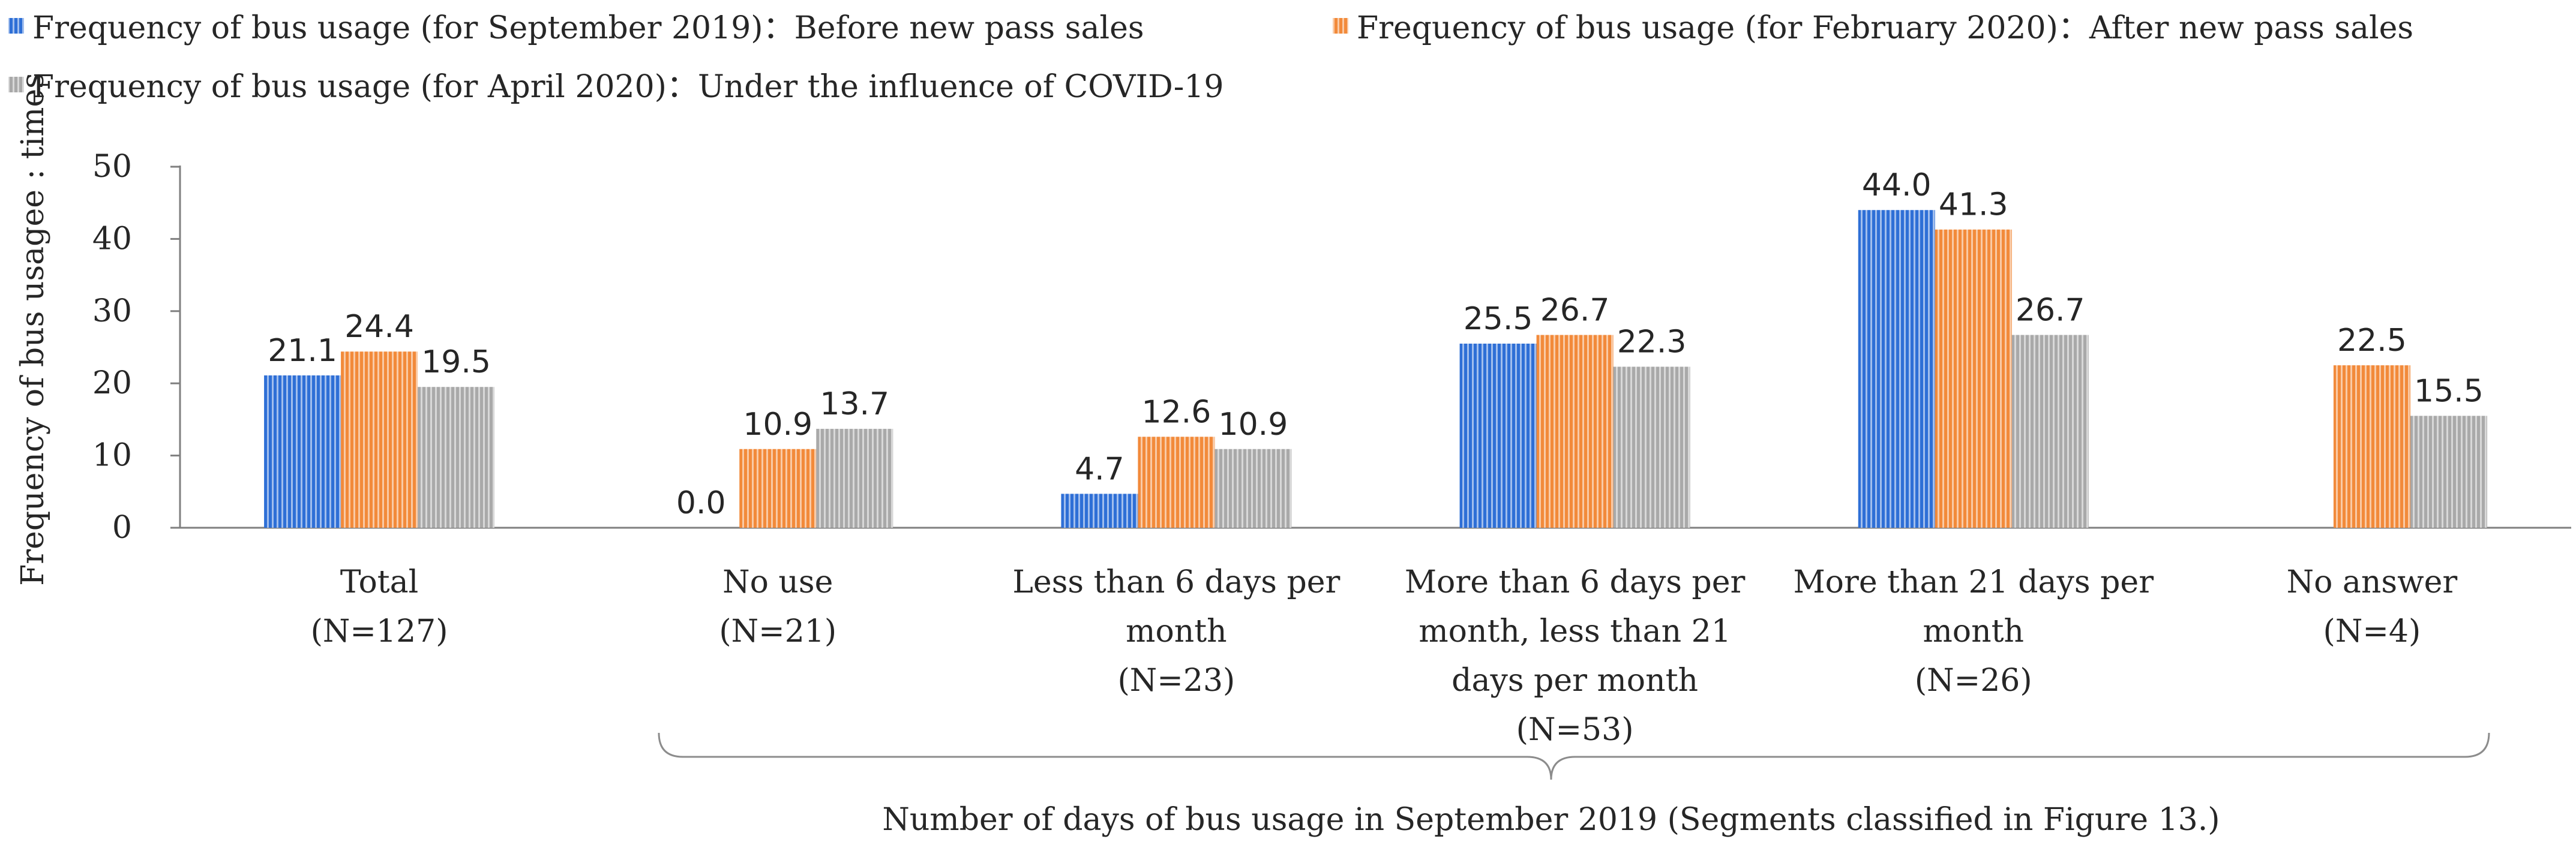 This screenshot has height=863, width=2576. I want to click on data-label: 44.0, so click(1897, 185).